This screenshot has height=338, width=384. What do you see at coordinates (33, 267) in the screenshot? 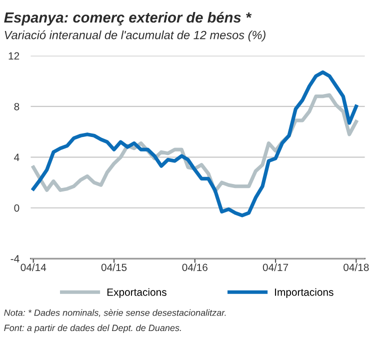
I see `x-tick-label: 04/14` at bounding box center [33, 267].